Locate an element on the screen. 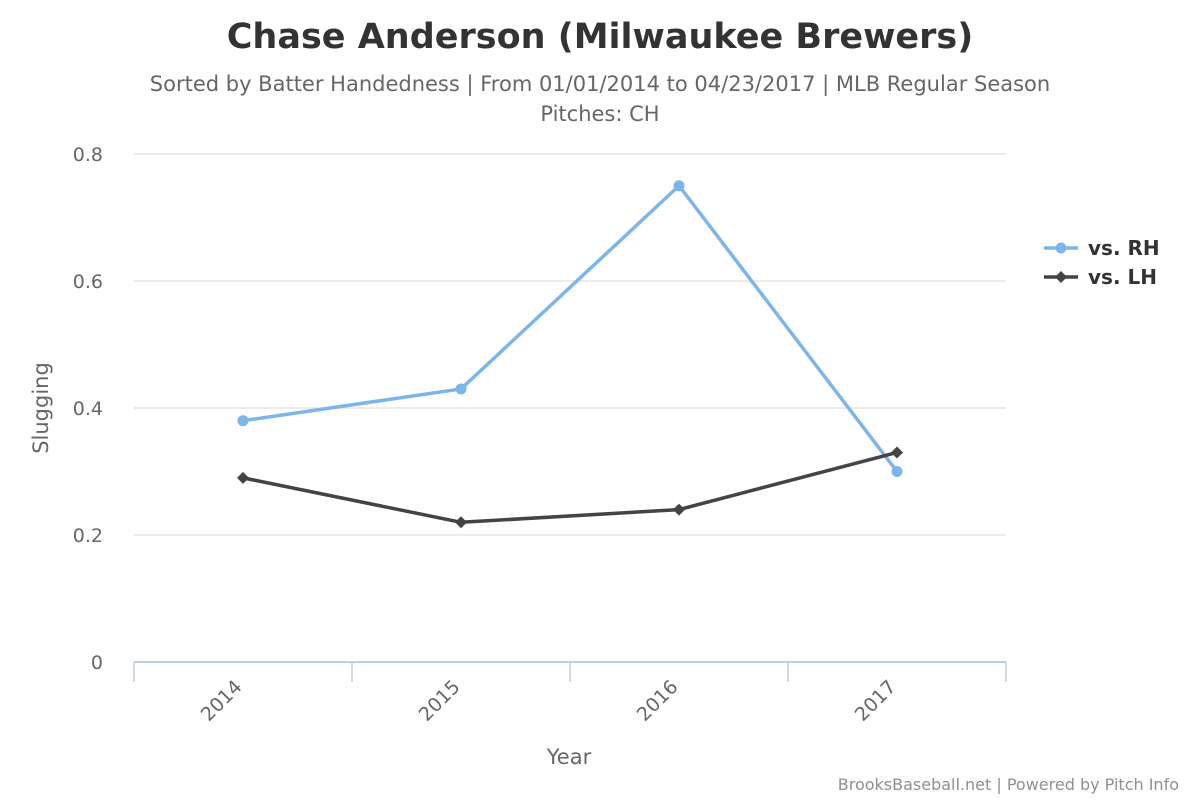 The image size is (1200, 800). x-tick-label: 2016 is located at coordinates (658, 701).